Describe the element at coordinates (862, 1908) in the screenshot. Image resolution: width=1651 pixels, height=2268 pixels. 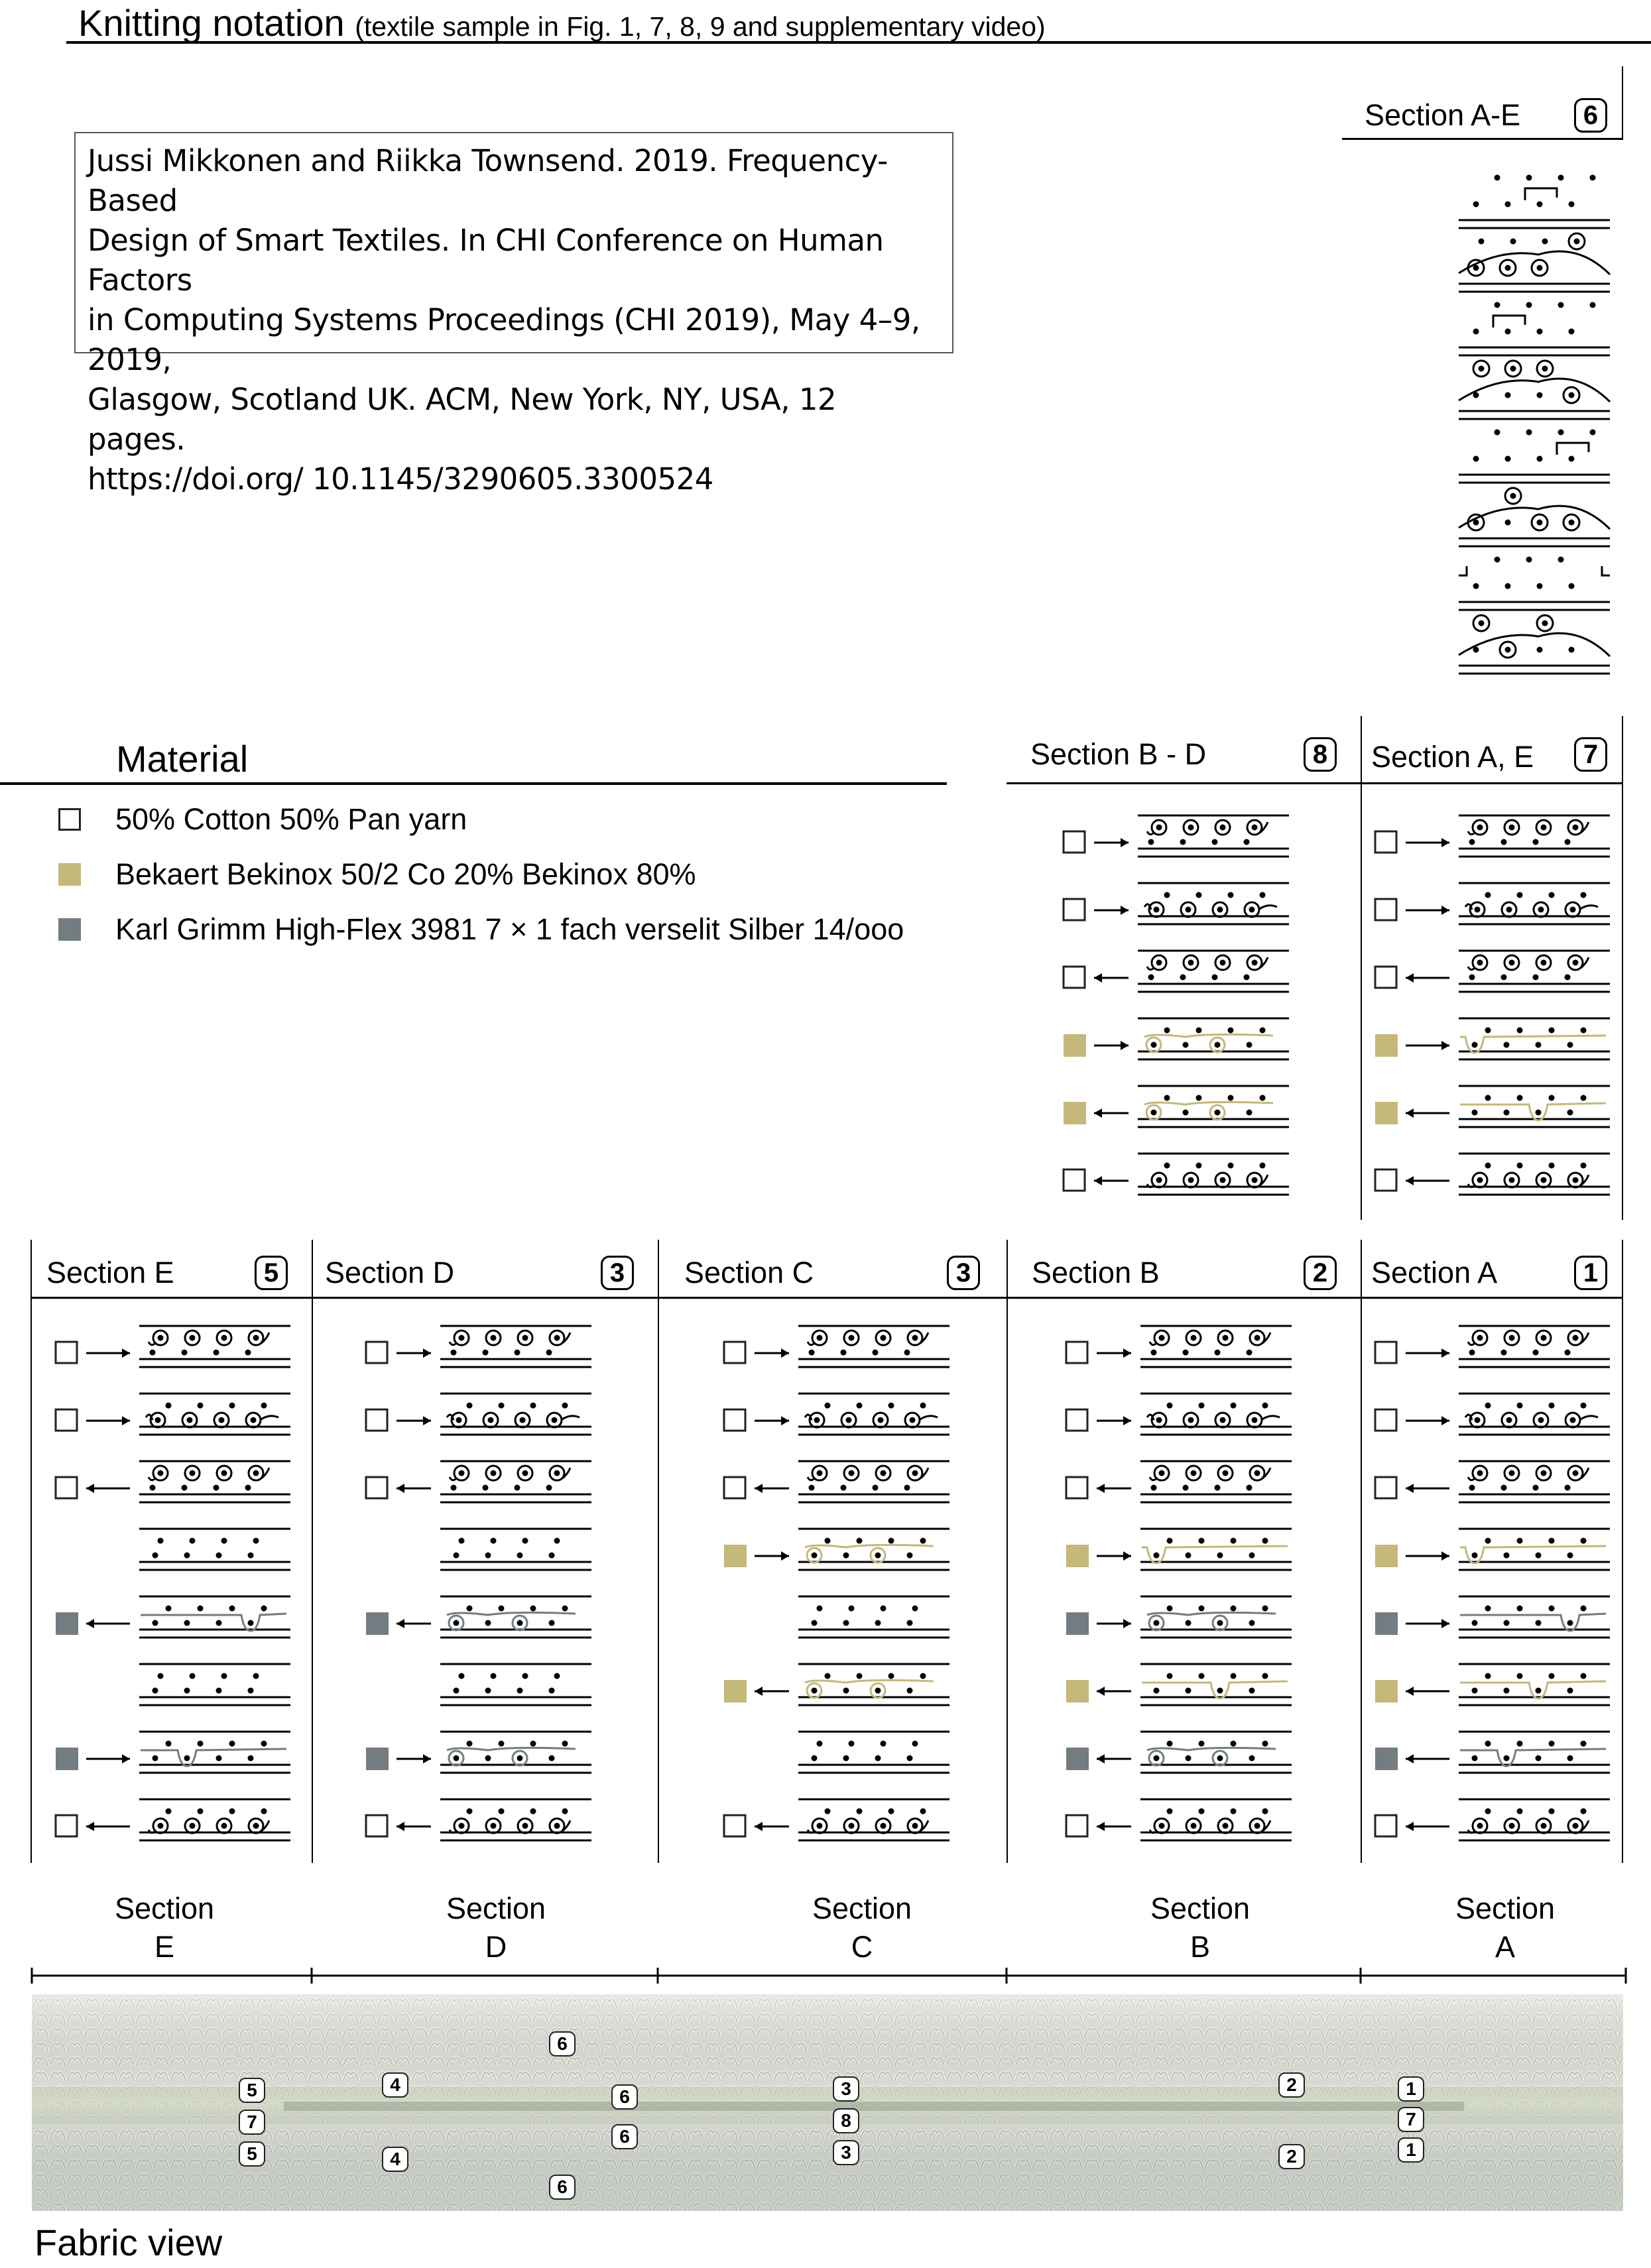
I see `axis-word: Section` at that location.